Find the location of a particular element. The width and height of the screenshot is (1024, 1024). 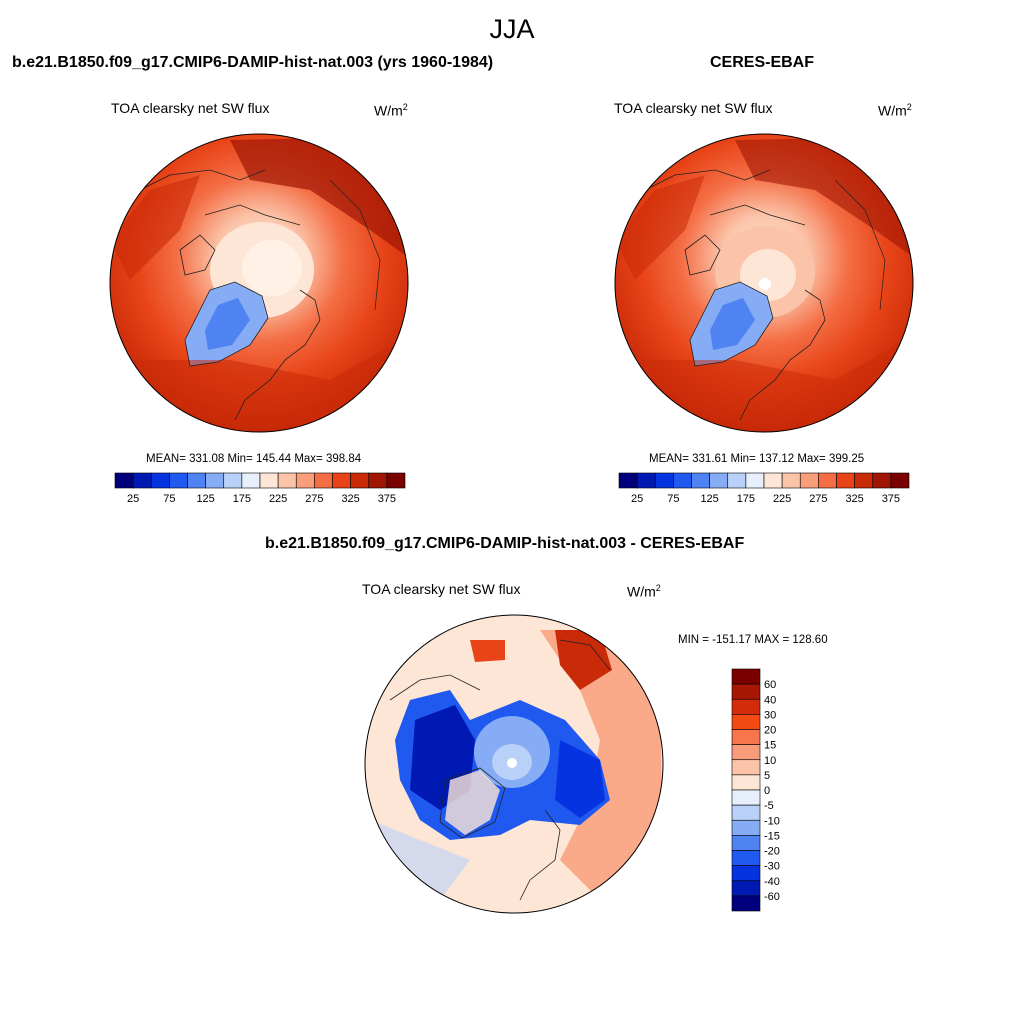

right-colorbar-tick-label: 75 is located at coordinates (673, 499).